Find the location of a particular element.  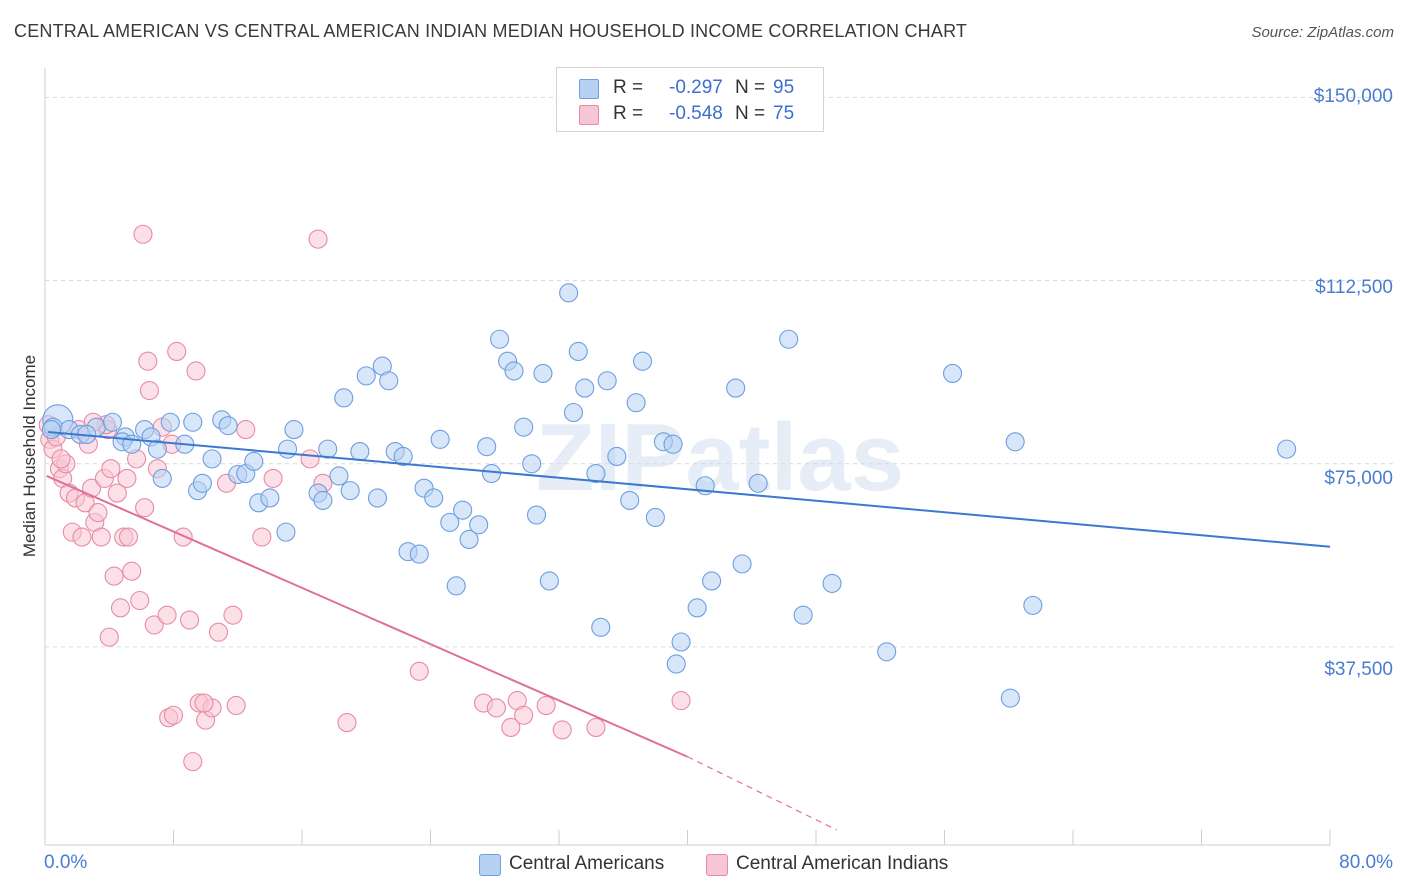

y-tick-label: $37,500 is located at coordinates (1358, 669).